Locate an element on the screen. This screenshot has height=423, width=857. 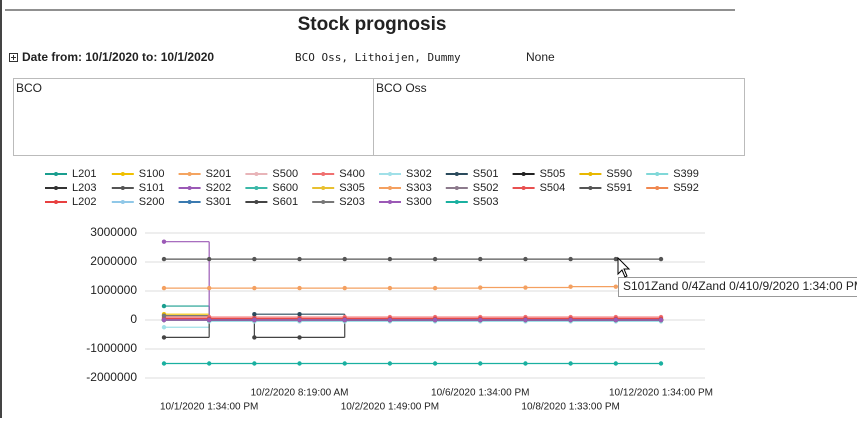
legend-label: S203 is located at coordinates (352, 202).